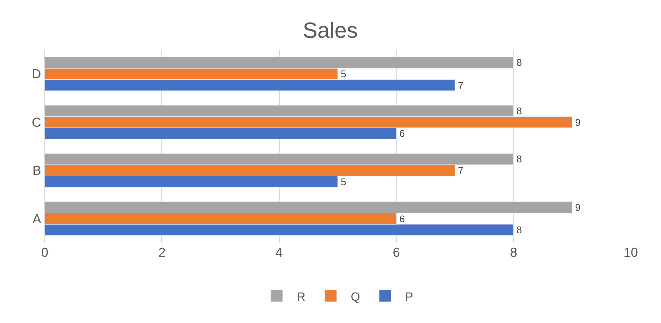 This screenshot has width=661, height=323. What do you see at coordinates (301, 297) in the screenshot?
I see `legend-label: R` at bounding box center [301, 297].